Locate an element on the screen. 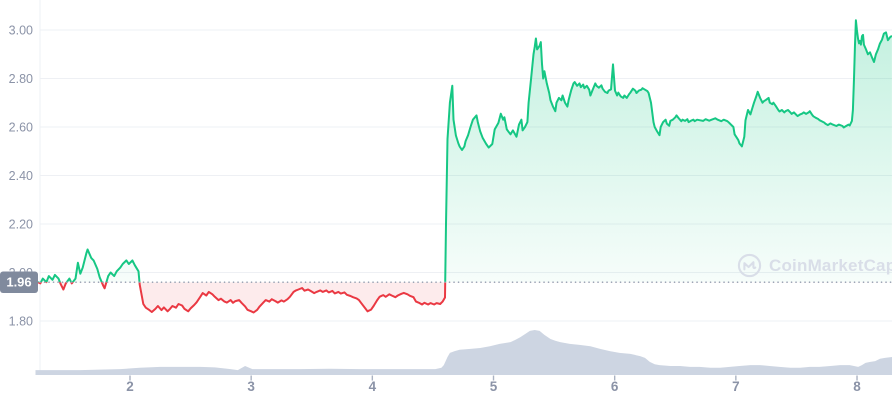 This screenshot has width=892, height=400. x-axis-labels: 2 3 4 5 6 7 8 is located at coordinates (493, 384).